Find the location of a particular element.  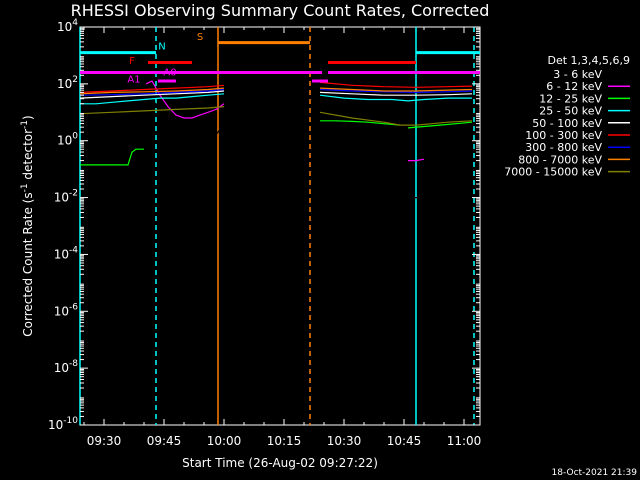

y-axis-label-suffix: ) is located at coordinates (28, 117).